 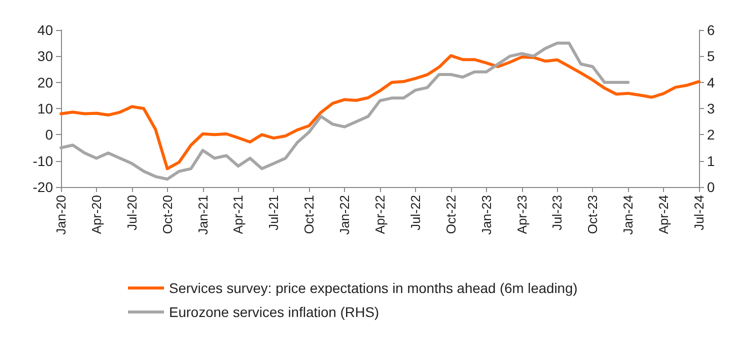 What do you see at coordinates (96, 214) in the screenshot?
I see `x-tick-label: Apr-20` at bounding box center [96, 214].